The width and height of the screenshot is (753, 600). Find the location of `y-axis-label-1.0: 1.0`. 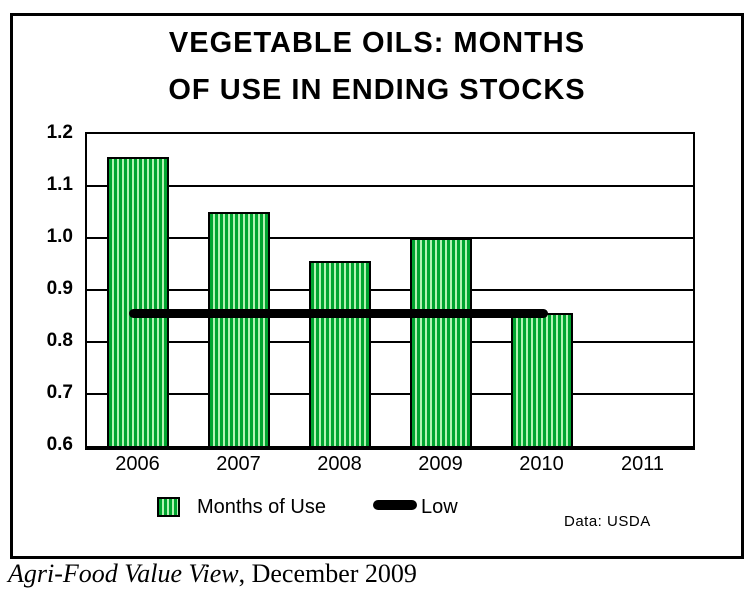

y-axis-label-1.0: 1.0 is located at coordinates (59, 236).